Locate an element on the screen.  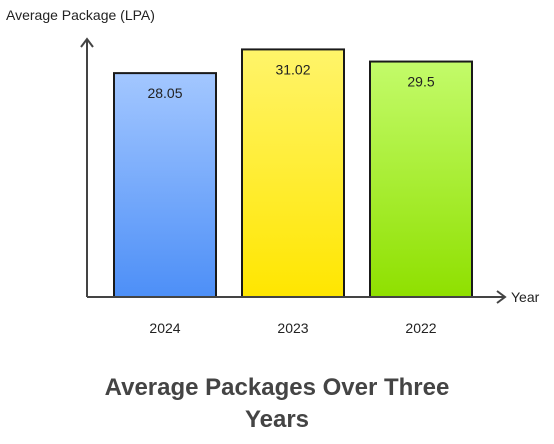
value-label-2023: 31.02 is located at coordinates (292, 69).